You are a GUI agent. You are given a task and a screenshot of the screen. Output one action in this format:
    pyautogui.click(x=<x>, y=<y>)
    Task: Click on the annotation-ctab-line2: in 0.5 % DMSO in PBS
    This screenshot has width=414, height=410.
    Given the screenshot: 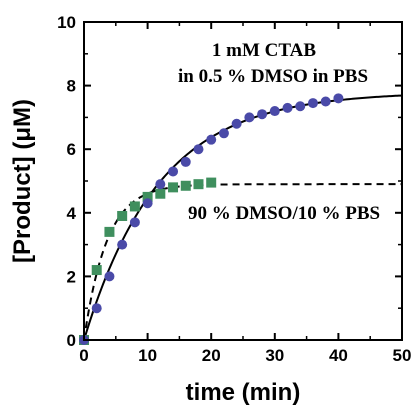 What is the action you would take?
    pyautogui.click(x=273, y=76)
    